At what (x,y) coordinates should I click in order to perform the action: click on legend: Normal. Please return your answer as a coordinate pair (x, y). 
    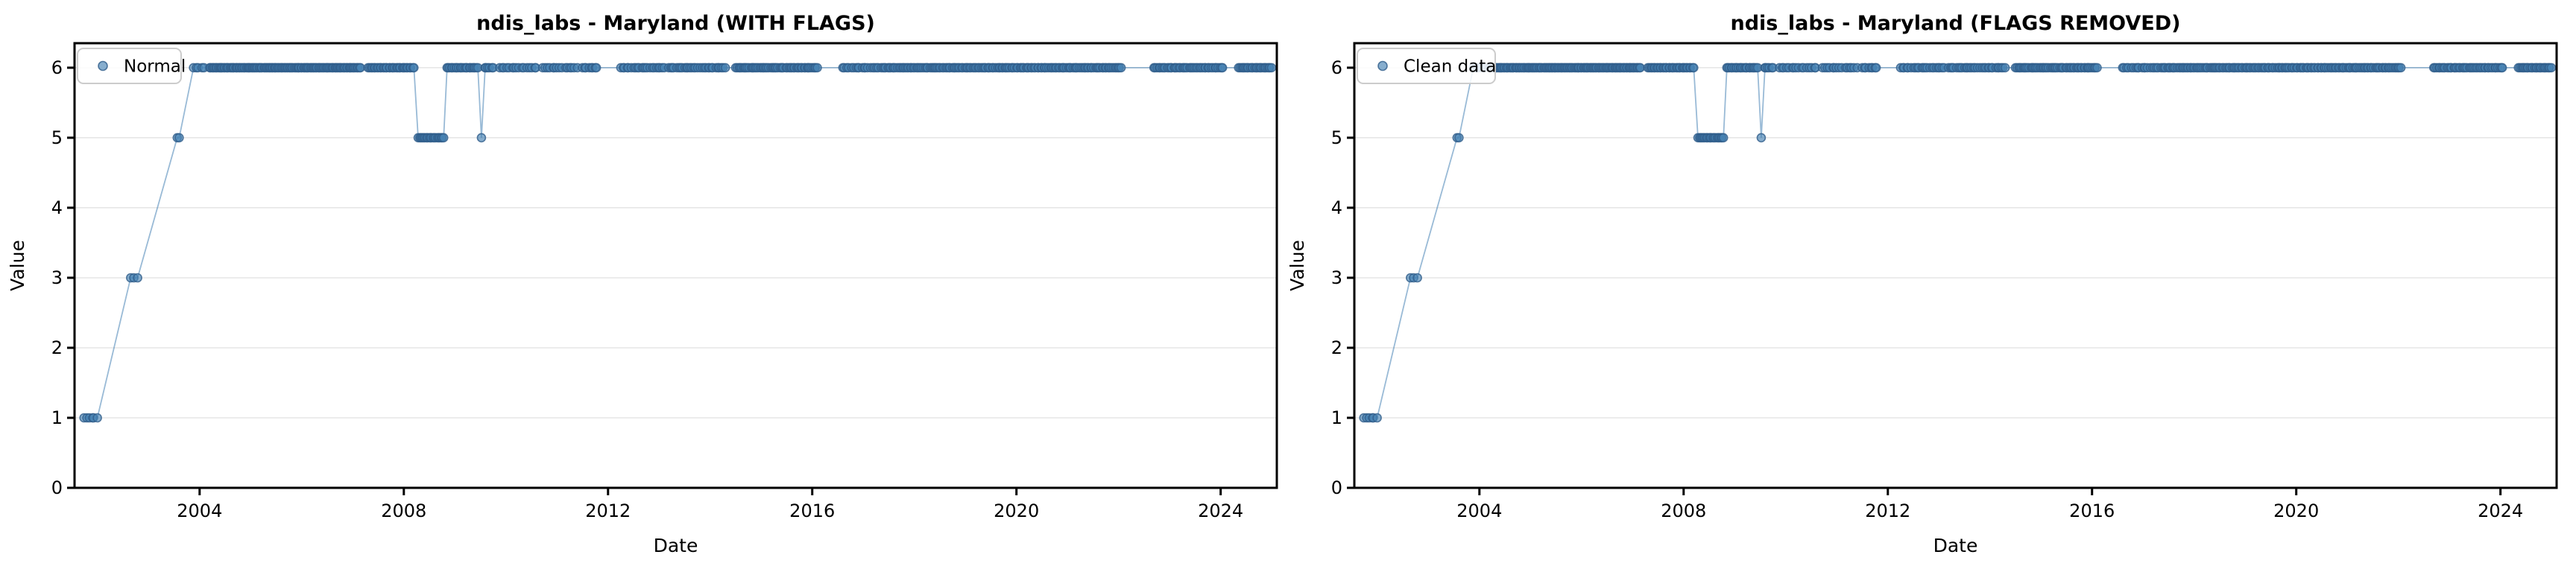
    Looking at the image, I should click on (131, 66).